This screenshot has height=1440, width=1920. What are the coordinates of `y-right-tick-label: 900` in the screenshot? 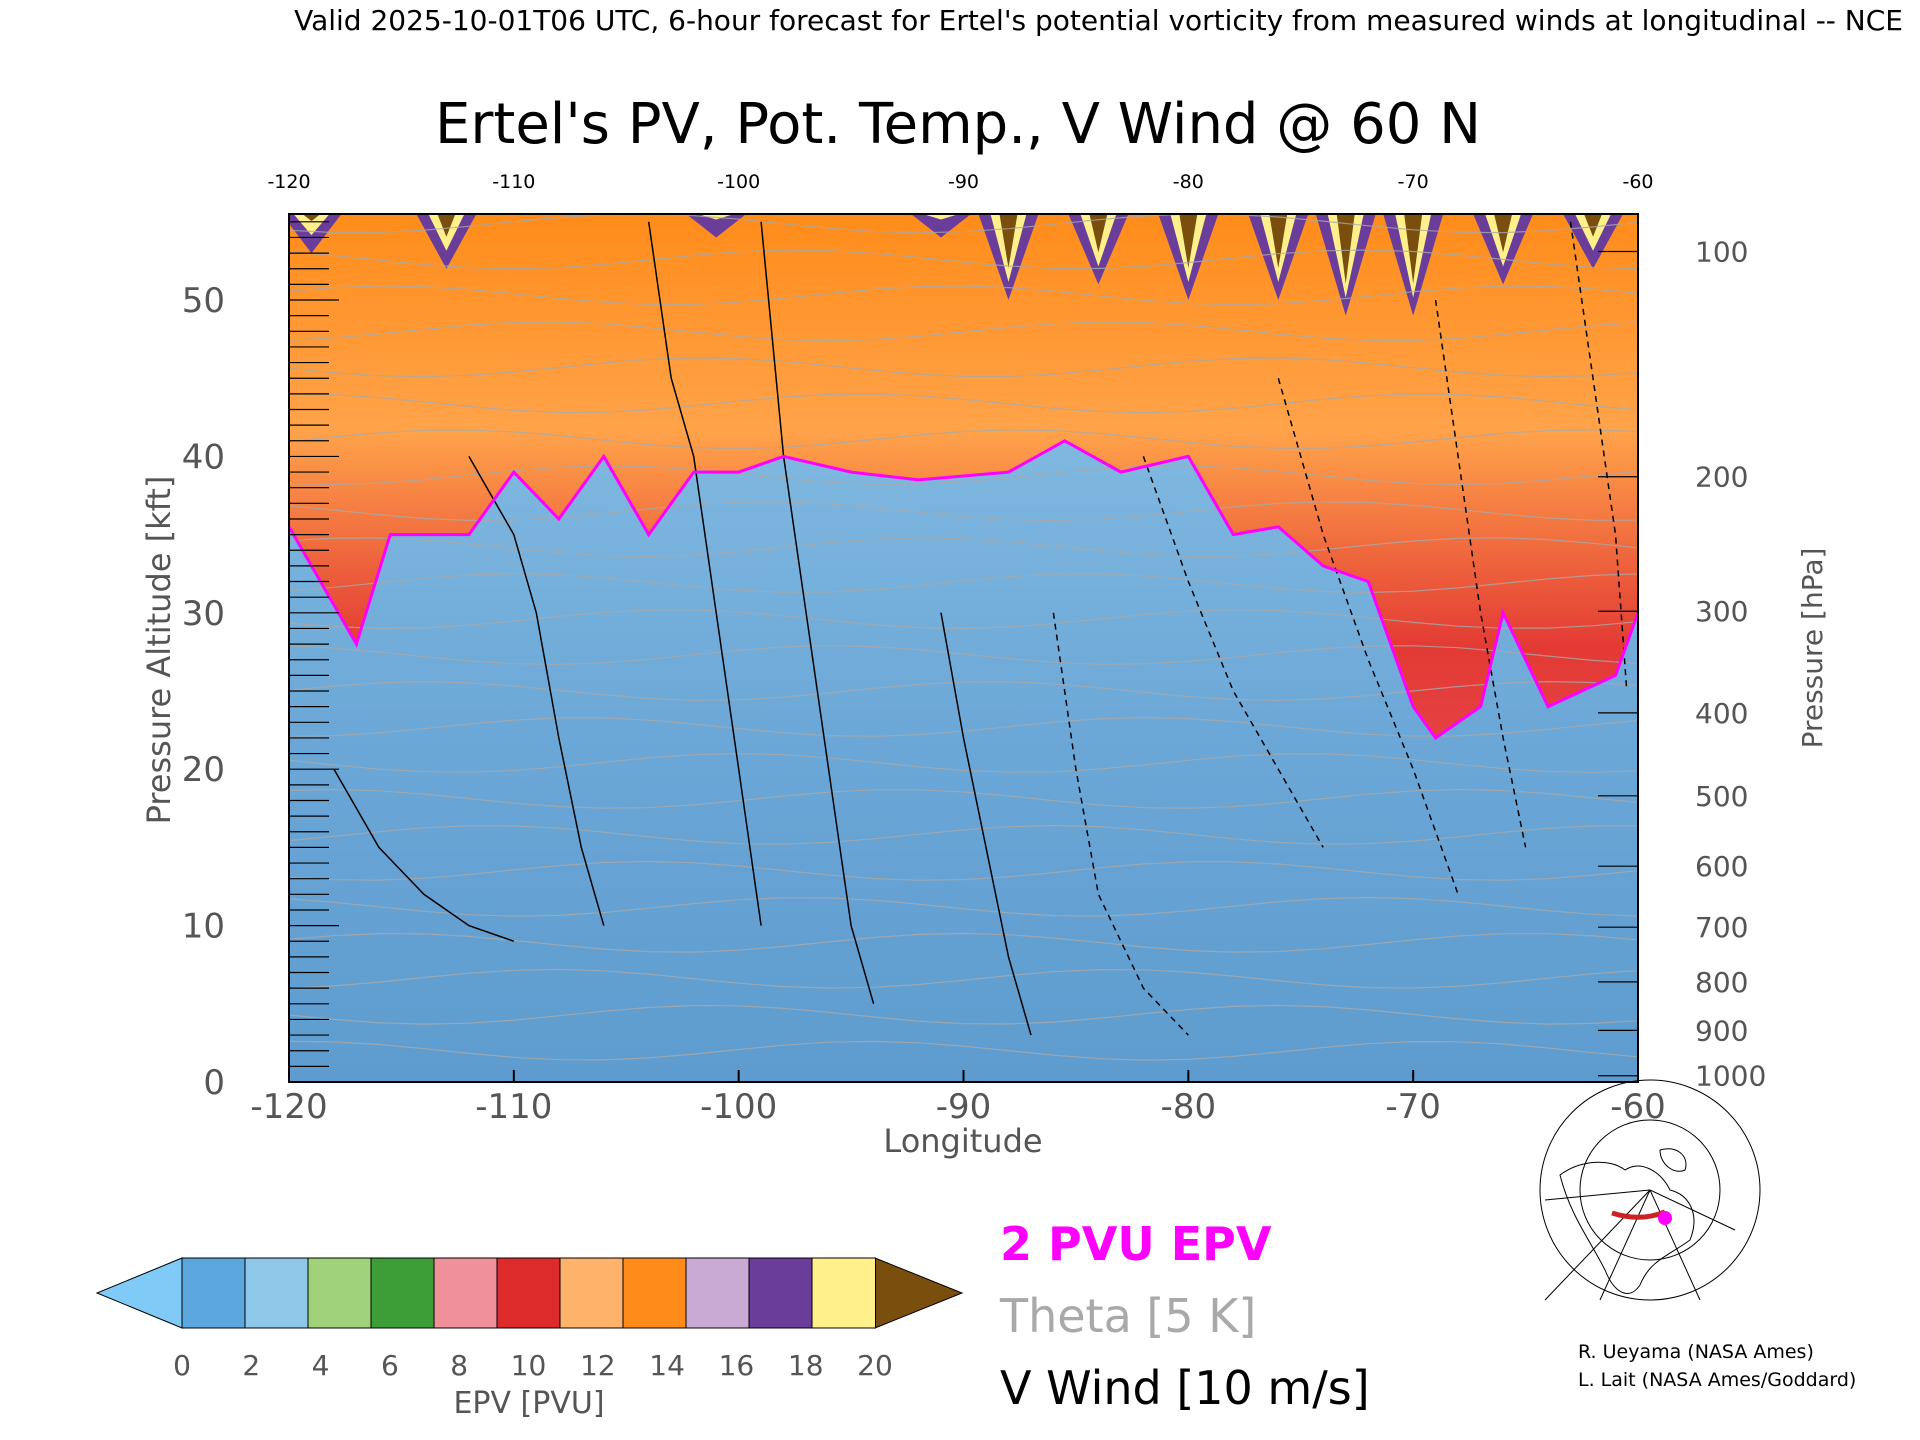 It's located at (1721, 1030).